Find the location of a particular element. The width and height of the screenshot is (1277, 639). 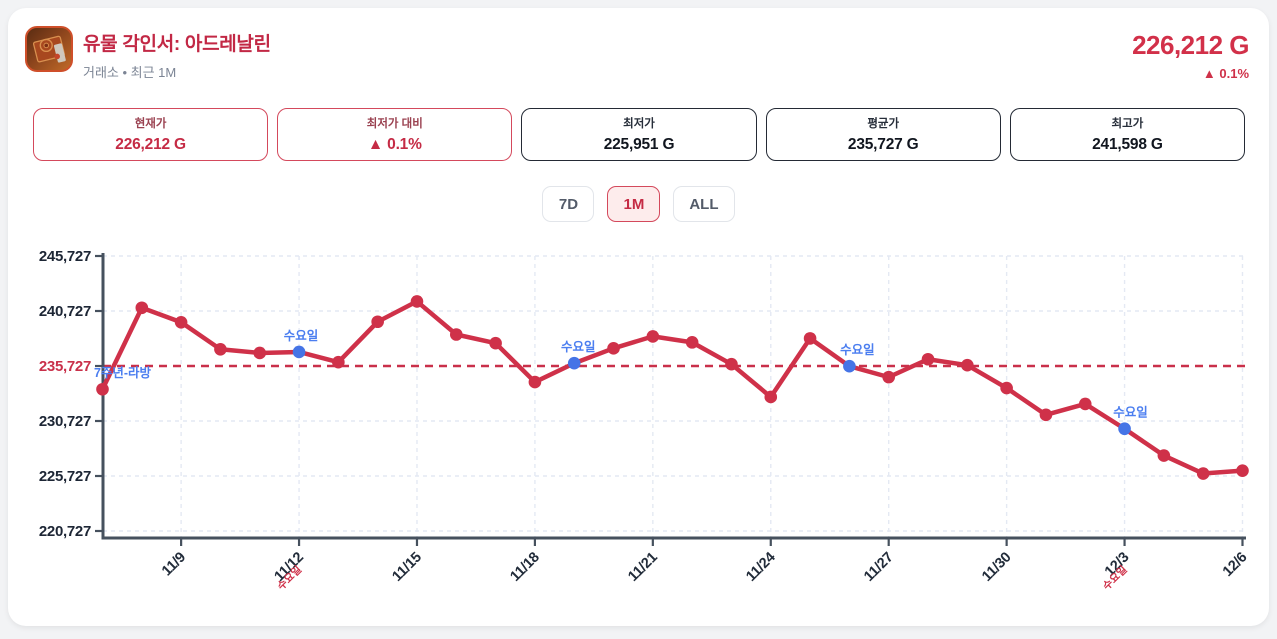

stat-value: 226,212 G is located at coordinates (150, 144).